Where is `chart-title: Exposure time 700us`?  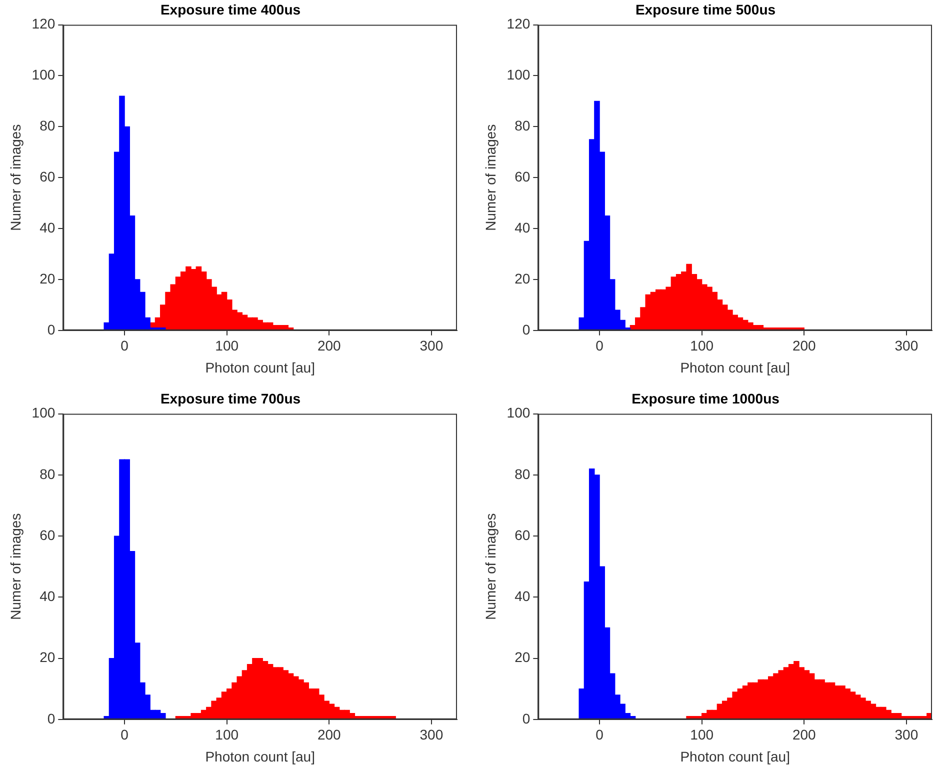
chart-title: Exposure time 700us is located at coordinates (230, 398).